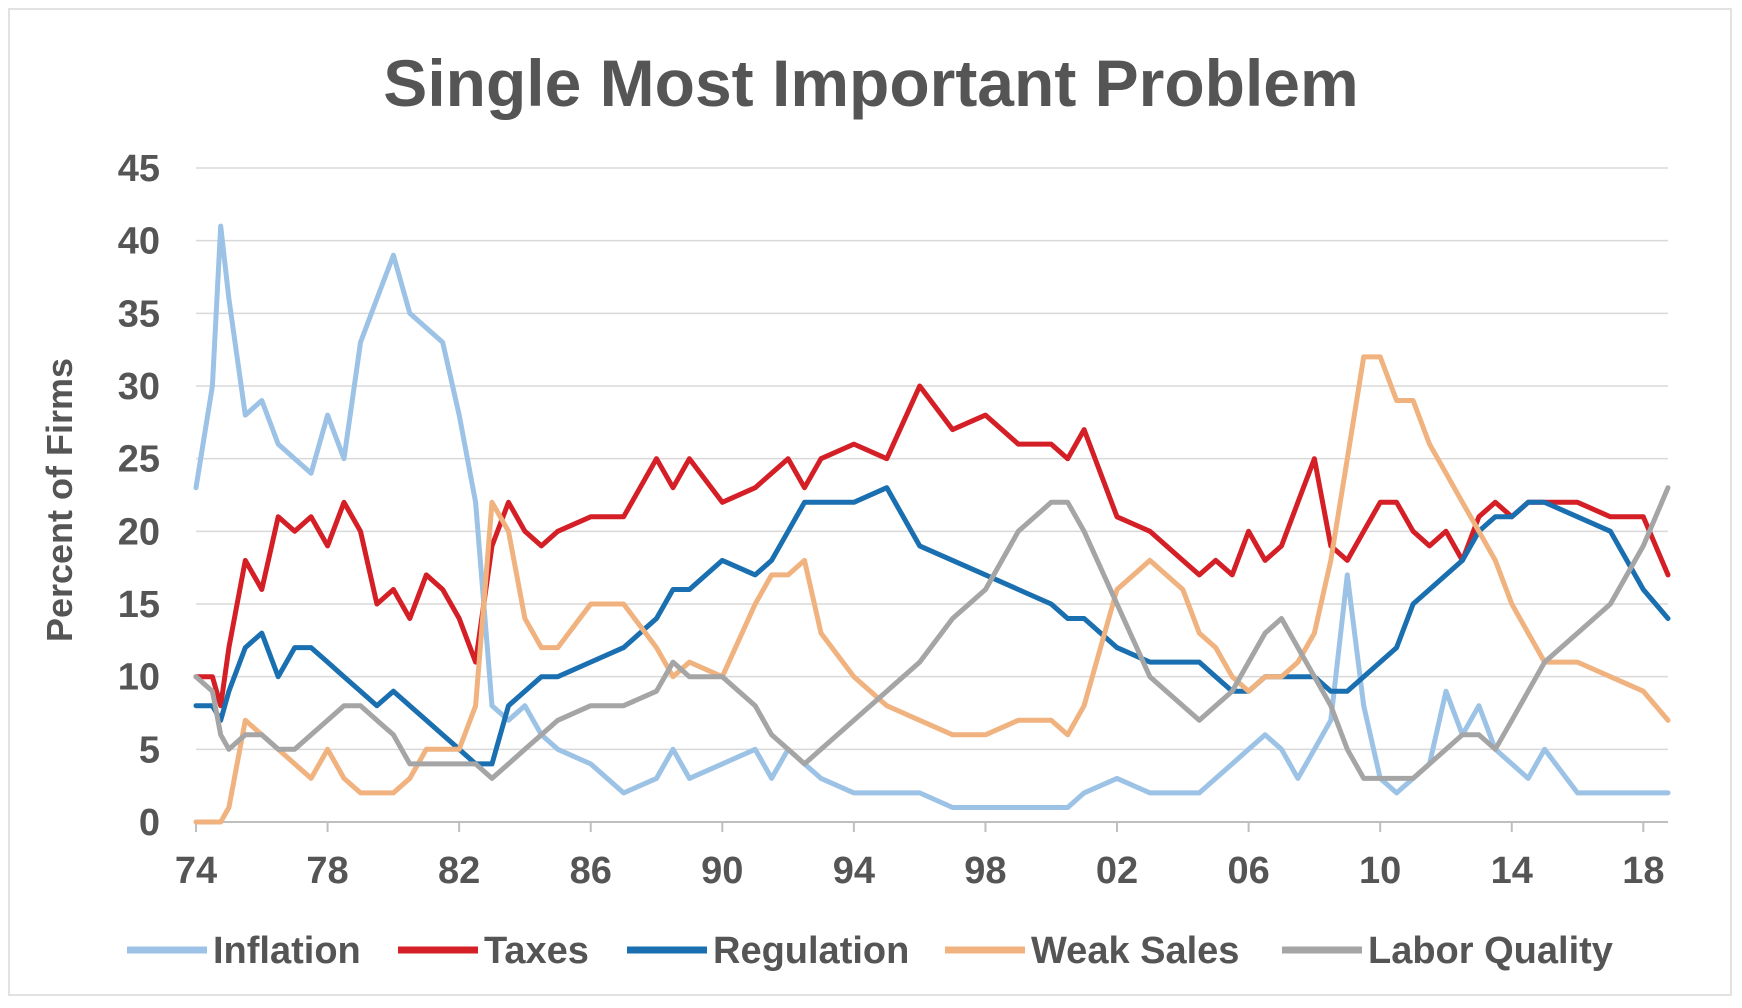  What do you see at coordinates (811, 951) in the screenshot?
I see `legend-label: Regulation` at bounding box center [811, 951].